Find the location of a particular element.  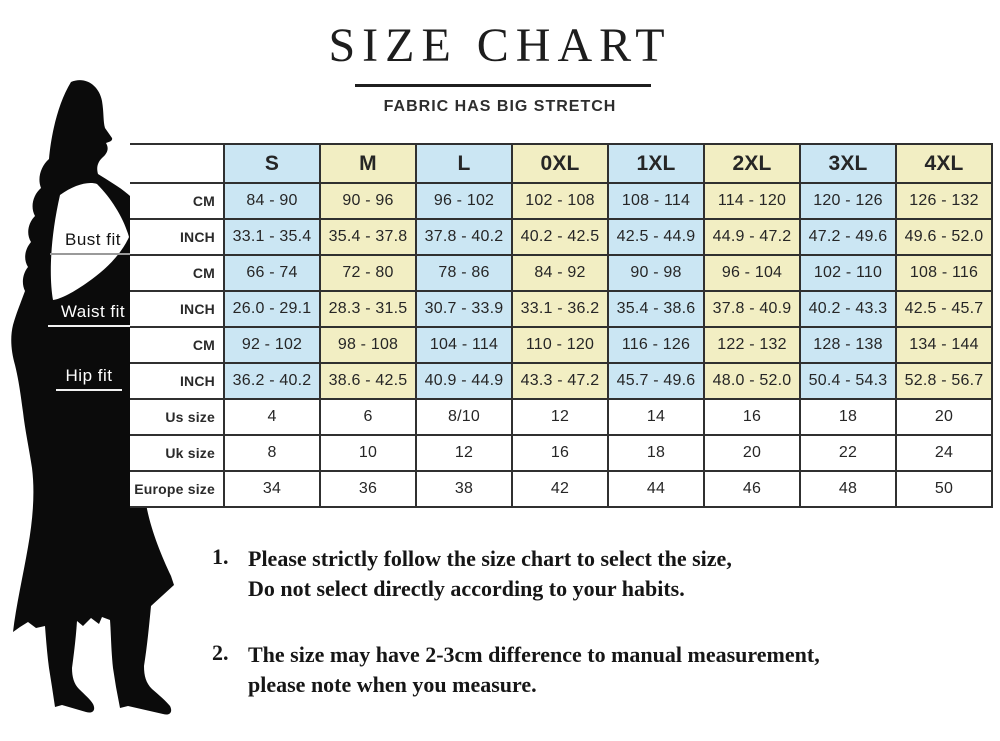

fit-label-bust: Bust fit is located at coordinates (93, 242).